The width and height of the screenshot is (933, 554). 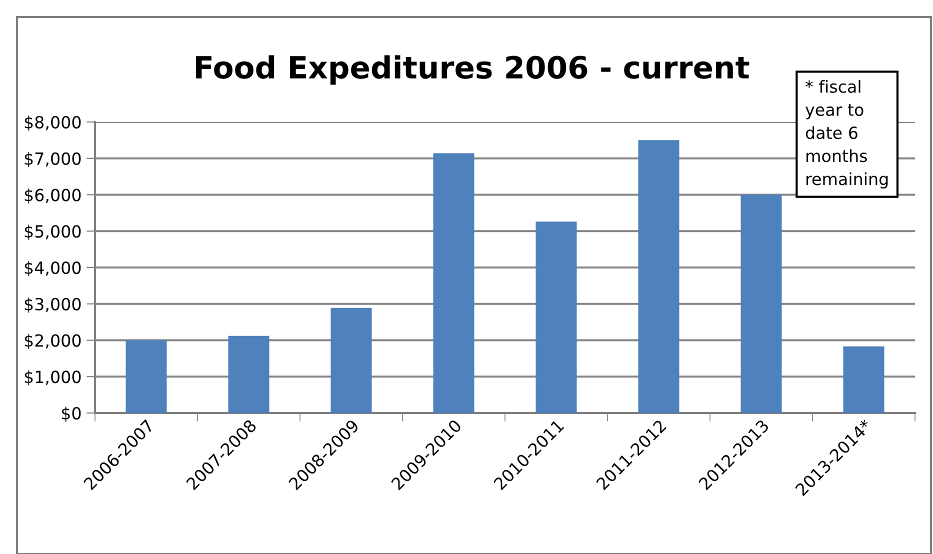 I want to click on y-tick-label: $5,000, so click(x=52, y=232).